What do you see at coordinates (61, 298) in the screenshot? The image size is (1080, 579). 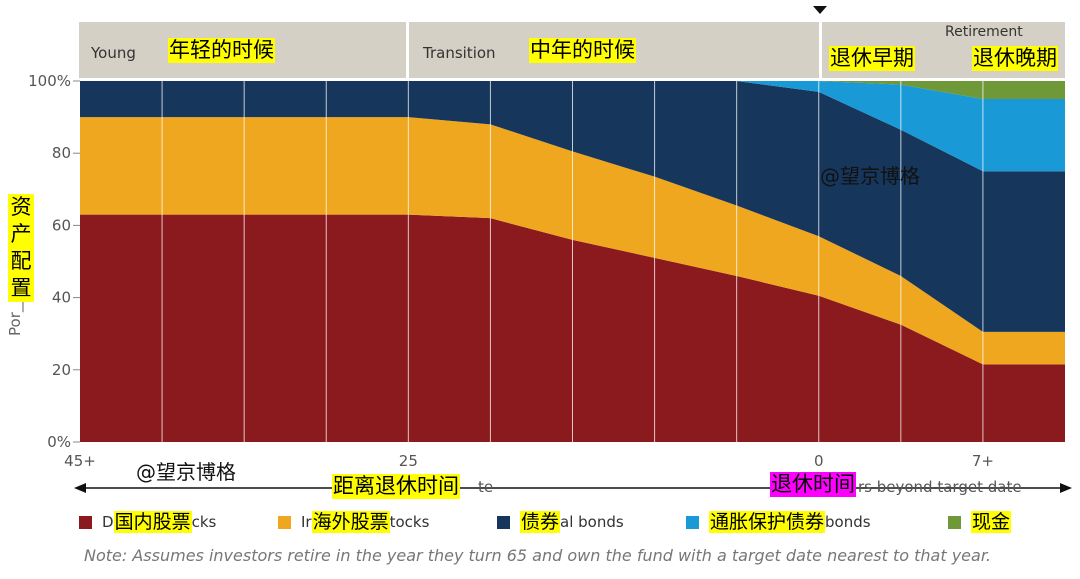 I see `y-tick-label: 40` at bounding box center [61, 298].